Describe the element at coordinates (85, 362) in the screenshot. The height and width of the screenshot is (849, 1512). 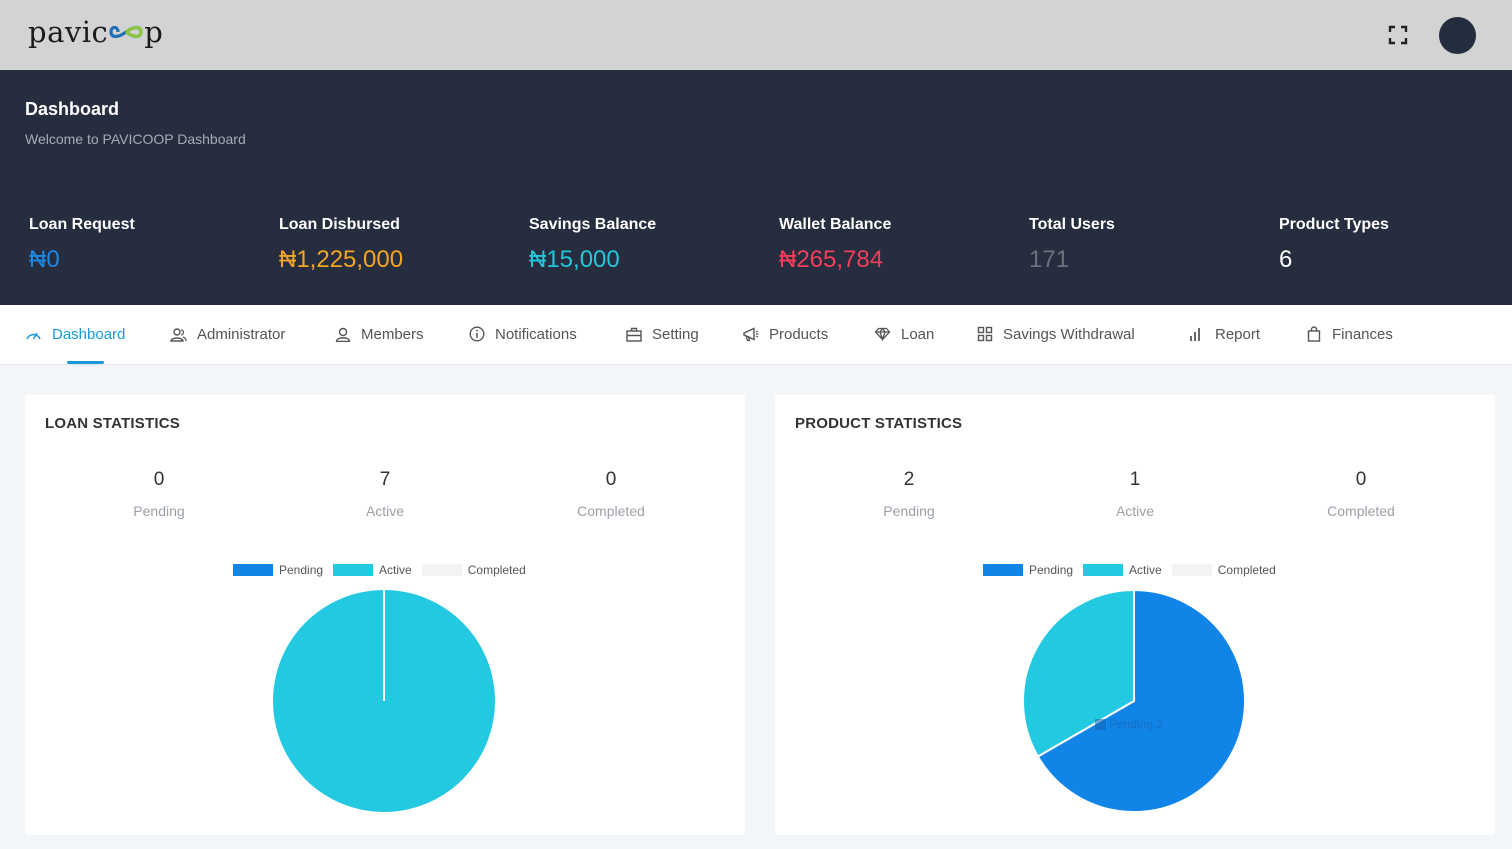
I see `active-tab-indicator` at that location.